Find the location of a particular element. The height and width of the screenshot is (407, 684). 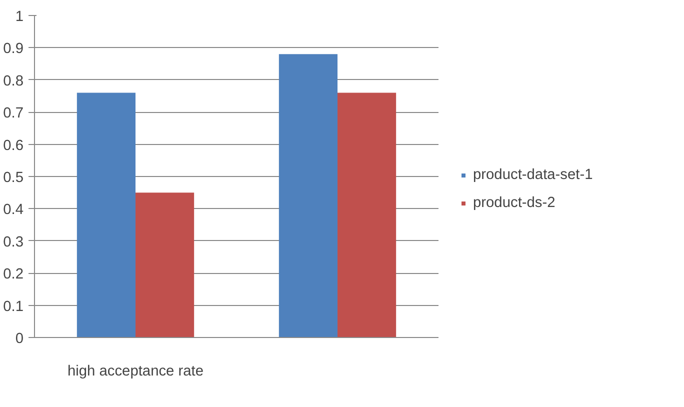

legend-label: product-data-set-1 is located at coordinates (533, 174).